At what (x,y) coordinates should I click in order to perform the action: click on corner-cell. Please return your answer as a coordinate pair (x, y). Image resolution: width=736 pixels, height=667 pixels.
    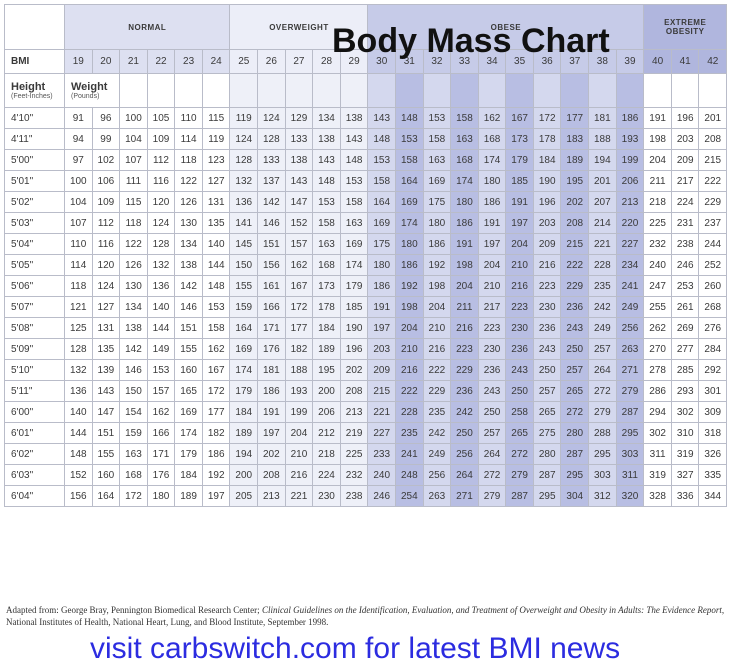
    Looking at the image, I should click on (34, 27).